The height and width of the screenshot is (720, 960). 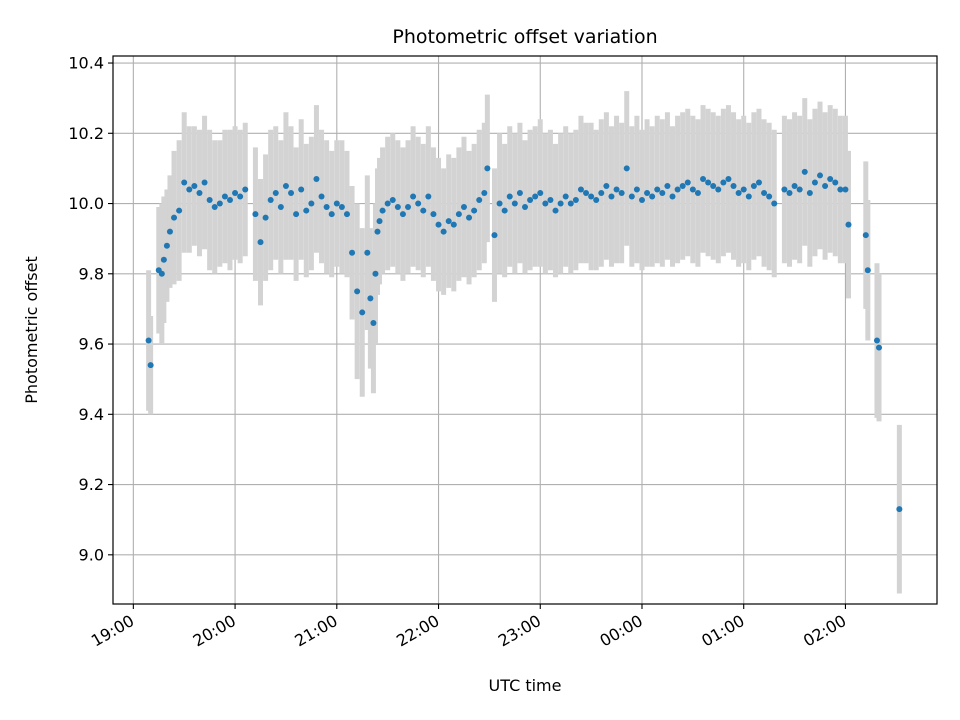 What do you see at coordinates (519, 631) in the screenshot?
I see `x-tick-label: 23:00` at bounding box center [519, 631].